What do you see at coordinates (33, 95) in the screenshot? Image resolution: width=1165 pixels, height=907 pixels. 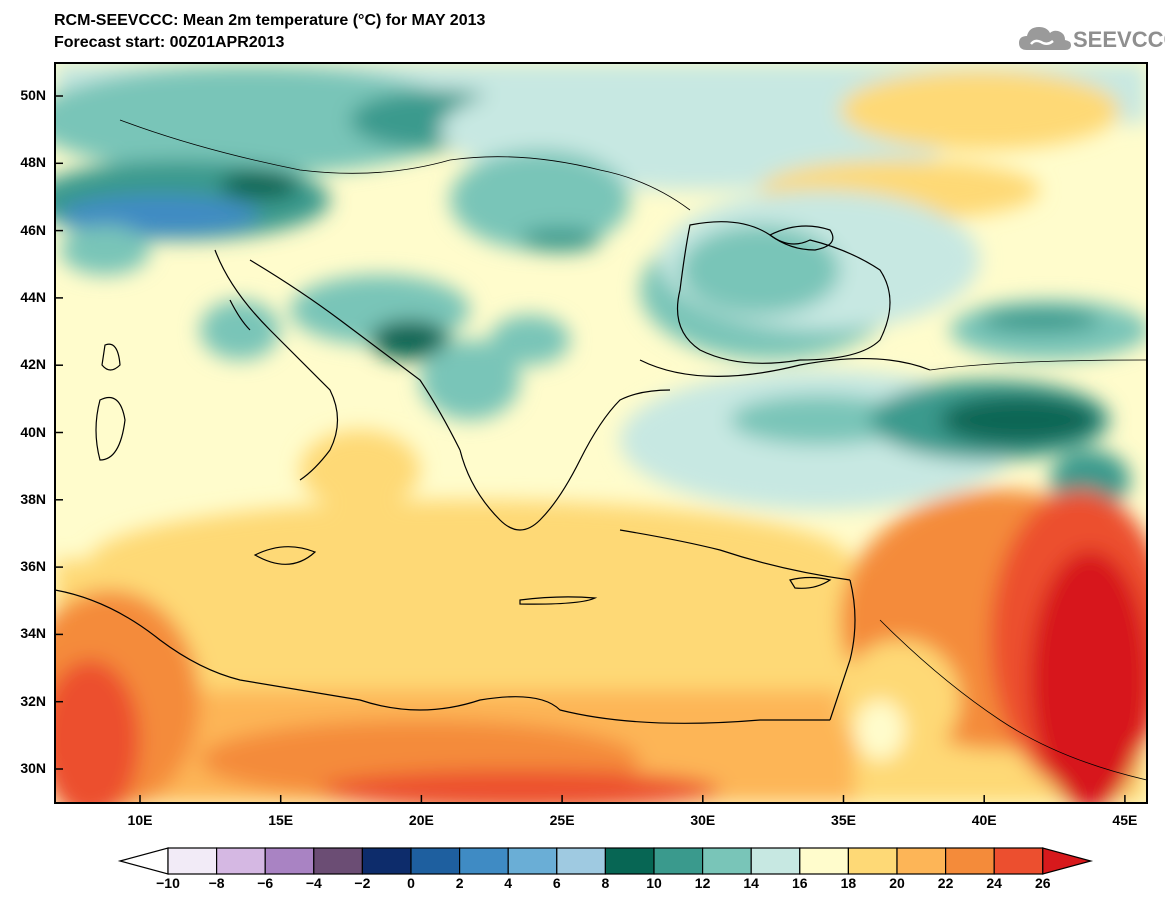 I see `lat-label-50n: 50N` at bounding box center [33, 95].